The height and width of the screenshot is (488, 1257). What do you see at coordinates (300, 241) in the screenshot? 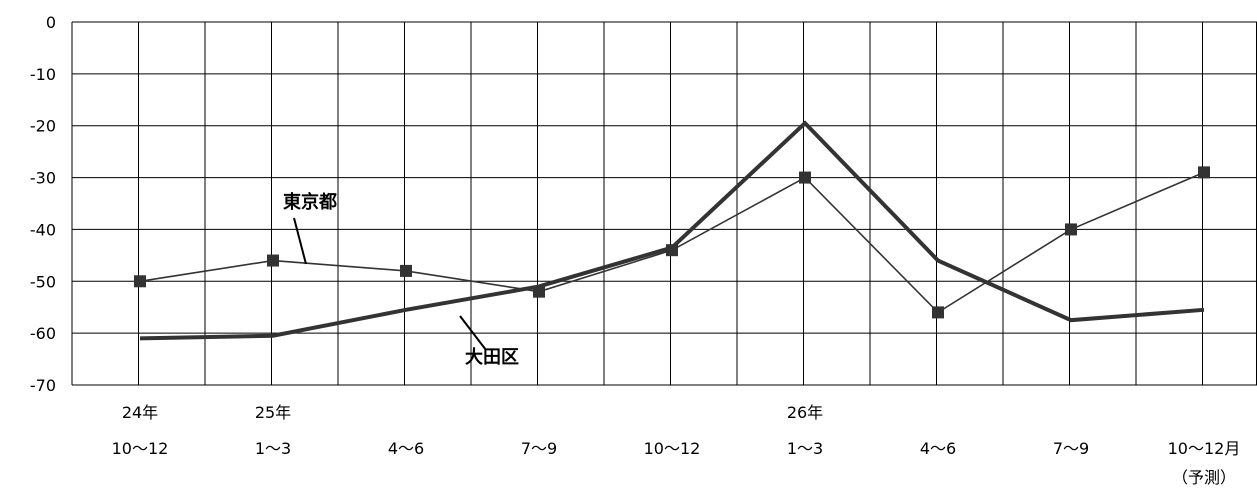
I see `tokyo-leader-line` at bounding box center [300, 241].